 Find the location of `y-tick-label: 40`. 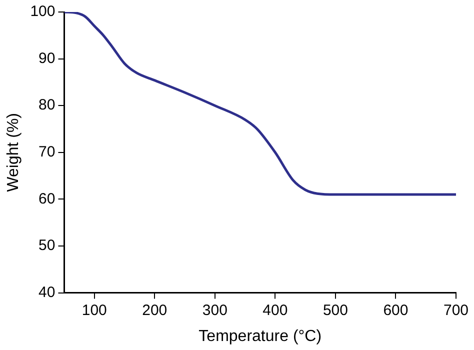

y-tick-label: 40 is located at coordinates (47, 292).